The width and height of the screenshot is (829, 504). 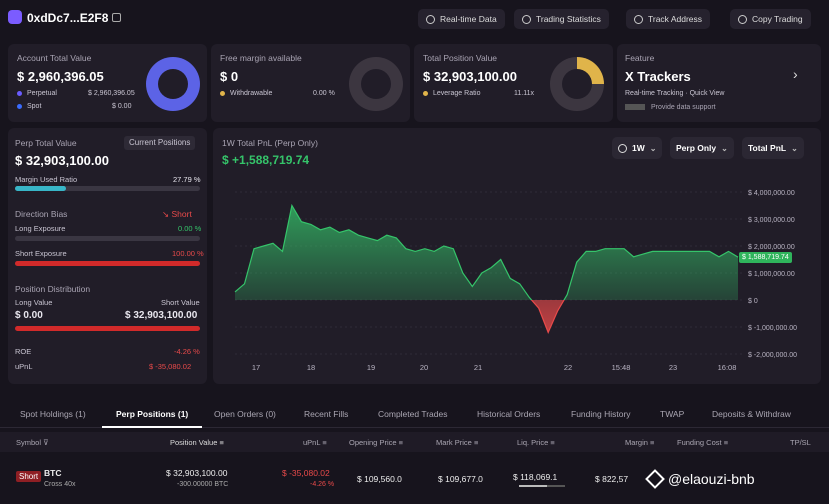 What do you see at coordinates (229, 76) in the screenshot?
I see `free-margin-value: $ 0` at bounding box center [229, 76].